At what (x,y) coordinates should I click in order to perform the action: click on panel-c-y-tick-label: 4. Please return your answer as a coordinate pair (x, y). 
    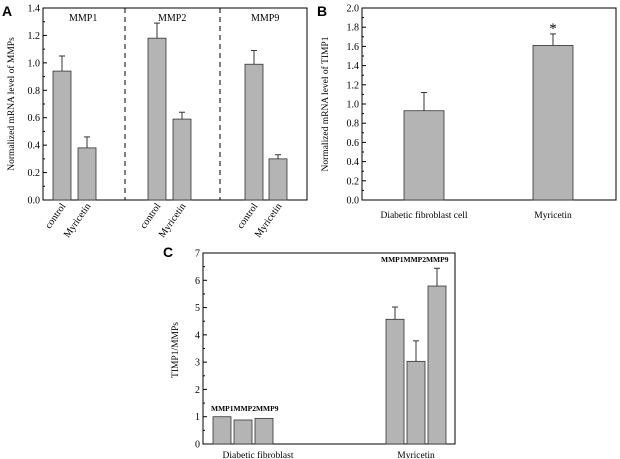
    Looking at the image, I should click on (197, 335).